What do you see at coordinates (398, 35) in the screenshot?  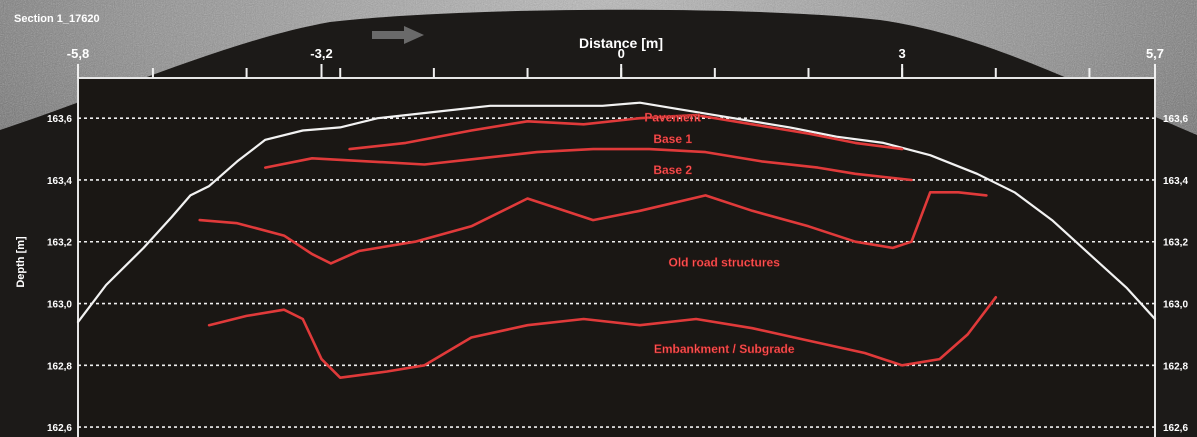 I see `arrow-right-icon` at bounding box center [398, 35].